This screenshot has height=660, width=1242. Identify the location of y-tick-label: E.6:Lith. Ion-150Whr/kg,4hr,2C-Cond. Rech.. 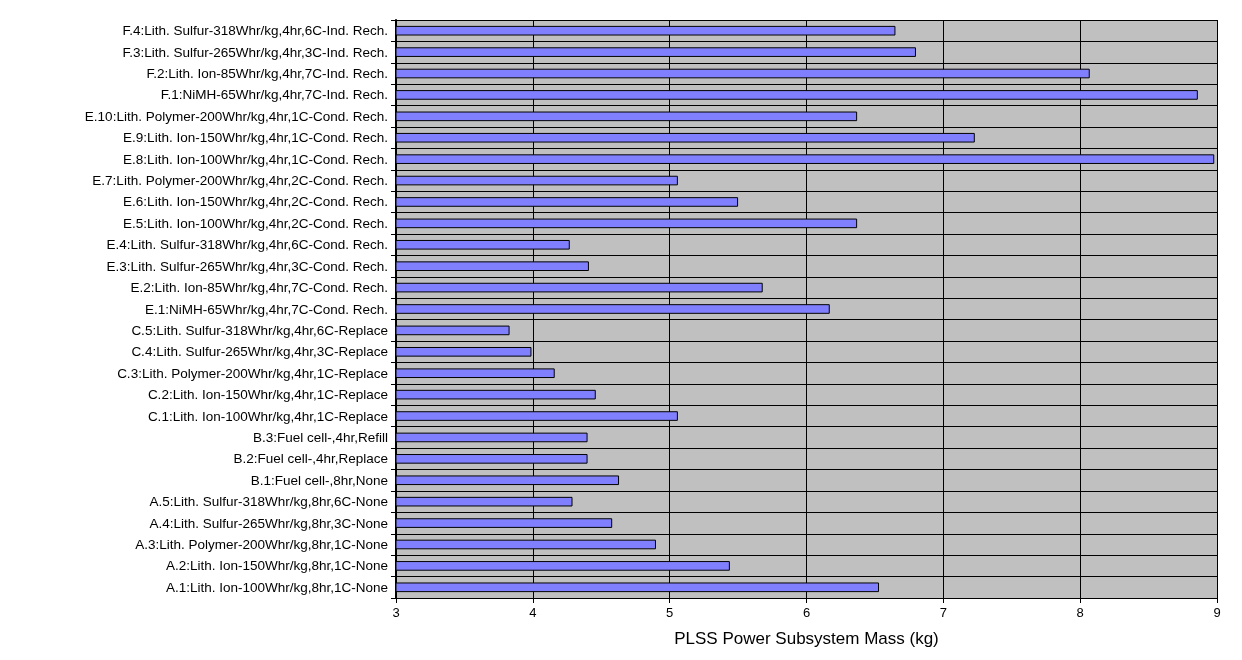
(255, 202).